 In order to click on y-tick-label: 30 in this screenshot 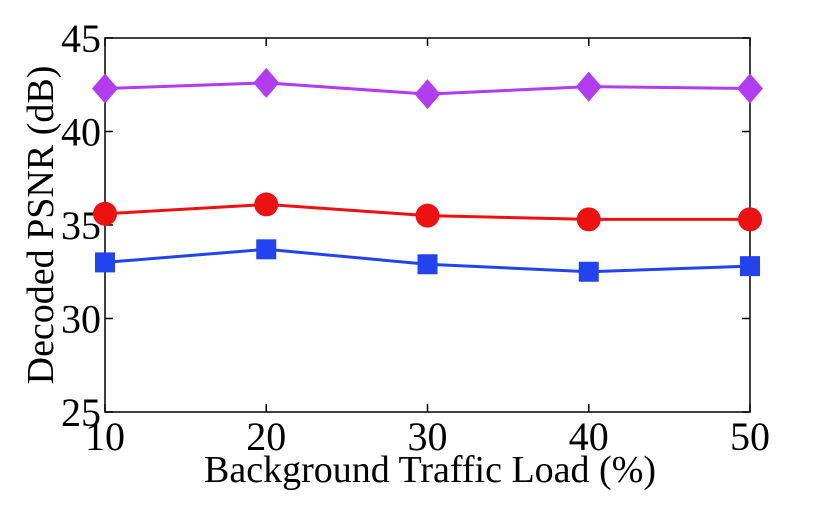, I will do `click(81, 319)`.